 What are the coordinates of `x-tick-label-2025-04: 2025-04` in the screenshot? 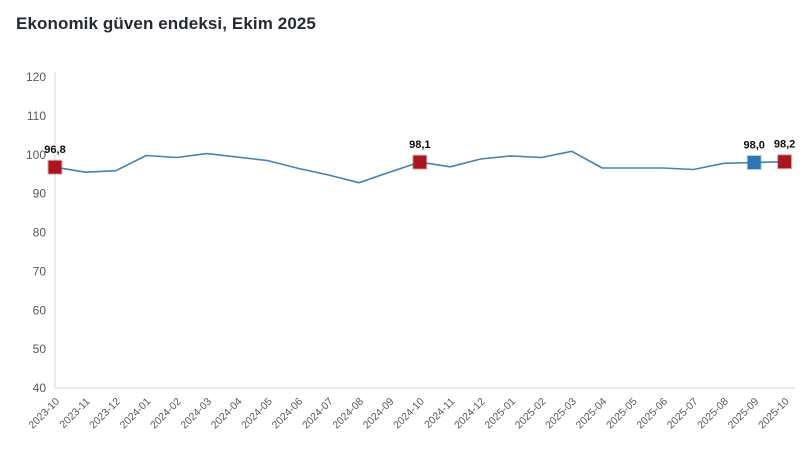 It's located at (592, 414).